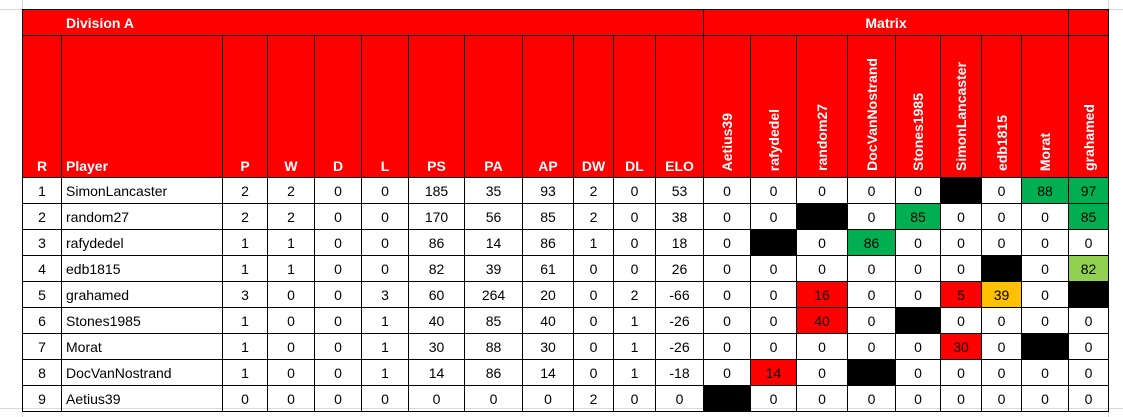 The width and height of the screenshot is (1123, 417). What do you see at coordinates (679, 346) in the screenshot?
I see `stat-cell: -26` at bounding box center [679, 346].